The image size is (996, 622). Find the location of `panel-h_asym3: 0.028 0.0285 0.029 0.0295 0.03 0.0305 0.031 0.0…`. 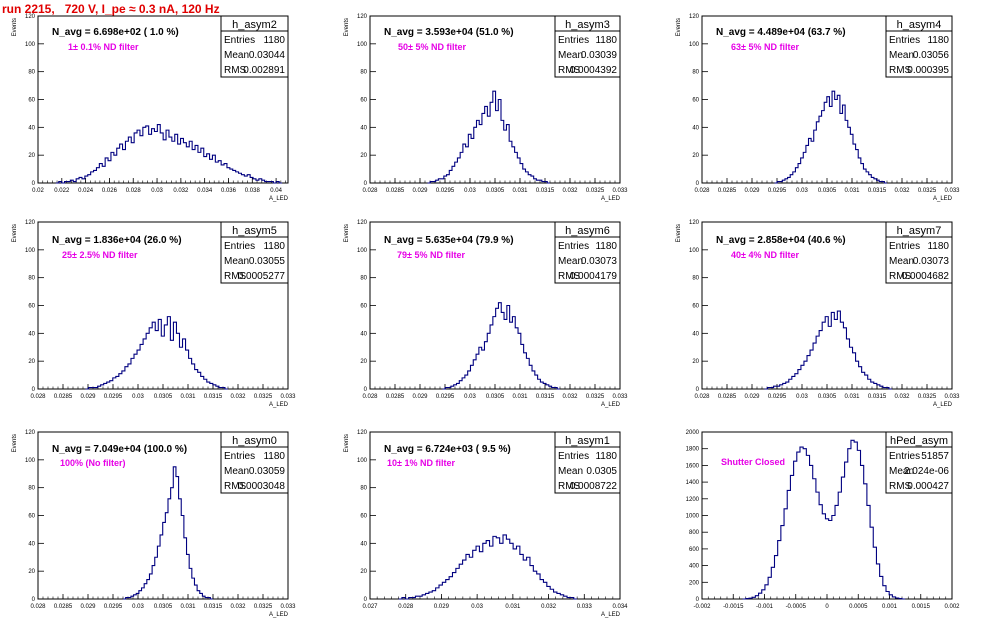

panel-h_asym3: 0.028 0.0285 0.029 0.0295 0.03 0.0305 0.031 0.0… is located at coordinates (486, 108).